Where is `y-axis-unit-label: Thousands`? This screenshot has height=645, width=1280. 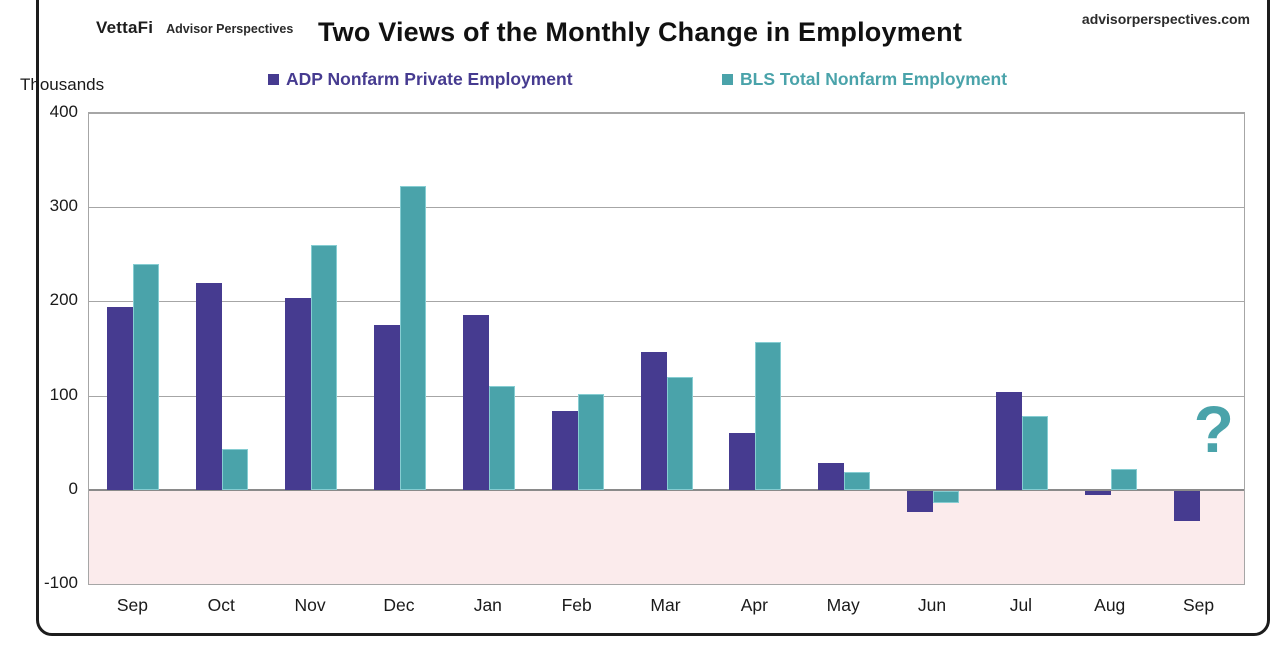
y-axis-unit-label: Thousands is located at coordinates (62, 84).